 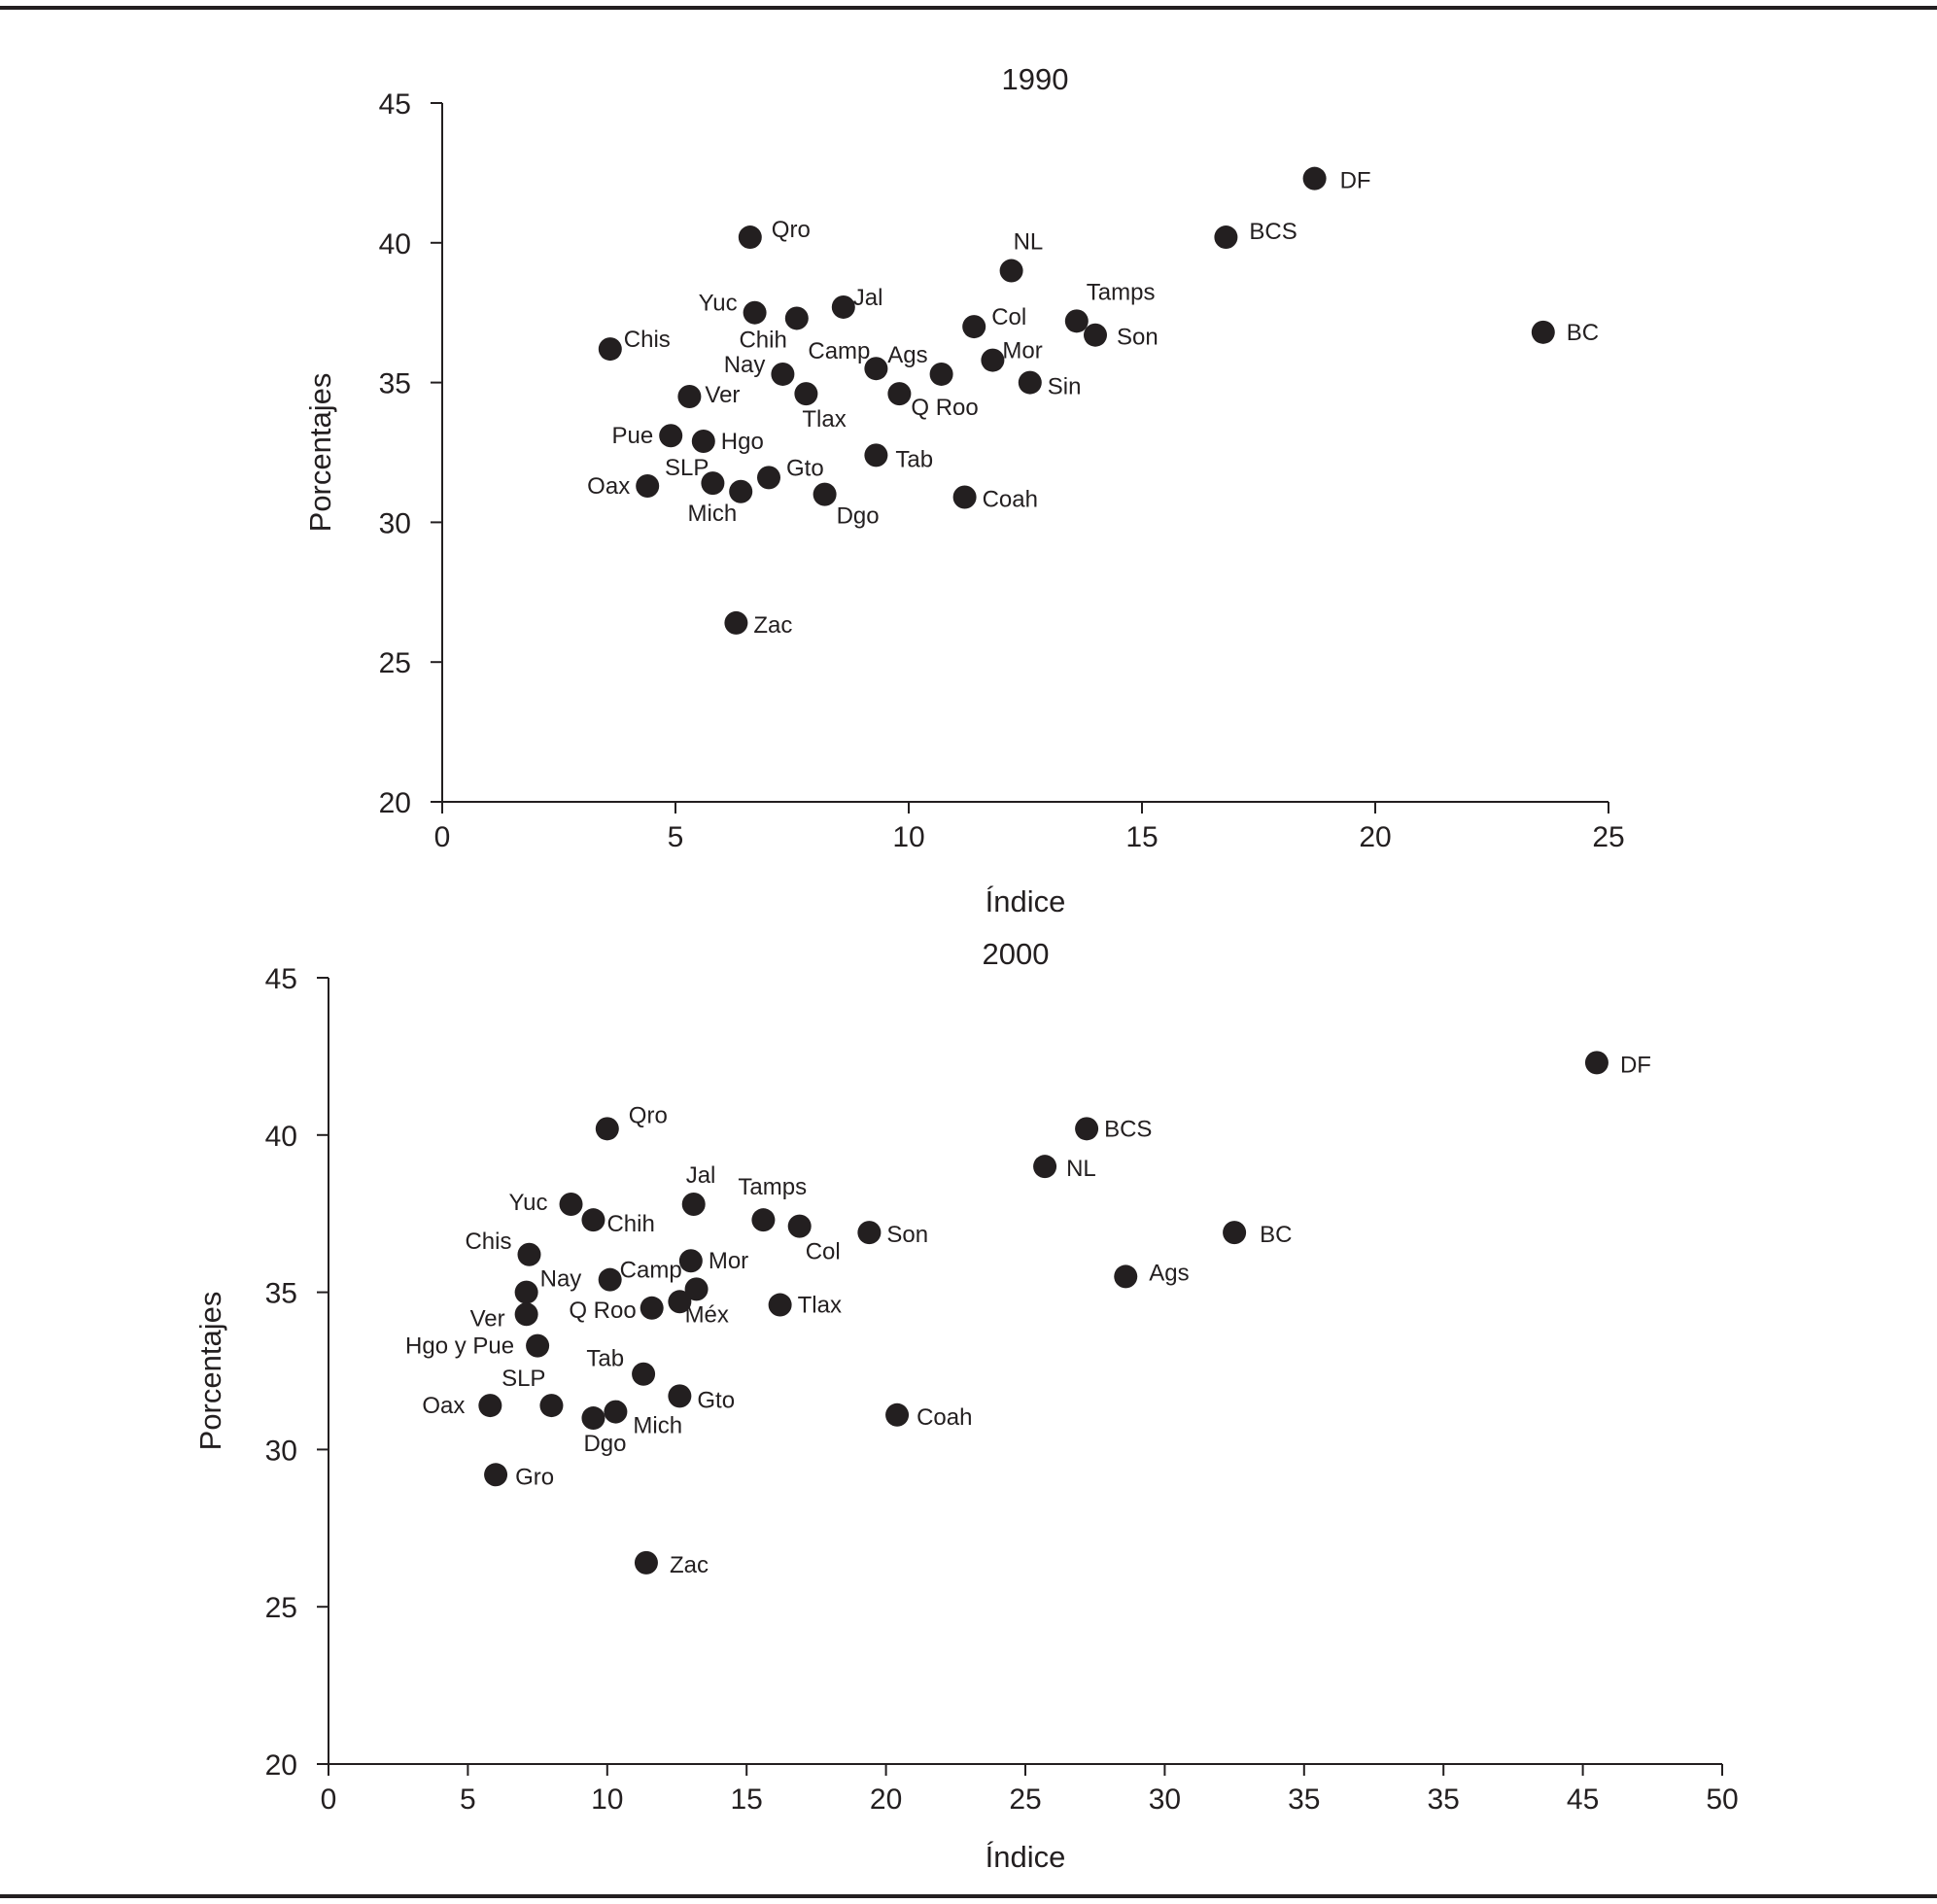 I want to click on data-point-label: Pue, so click(x=632, y=436).